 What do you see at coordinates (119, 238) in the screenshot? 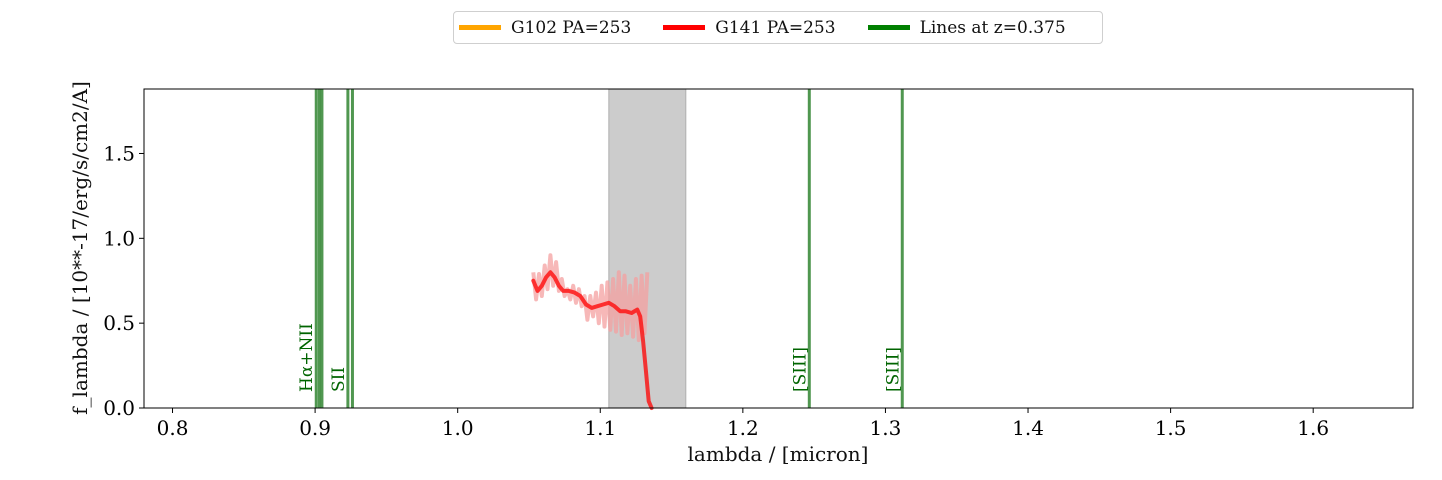
I see `y-tick-label-2: 1.0` at bounding box center [119, 238].